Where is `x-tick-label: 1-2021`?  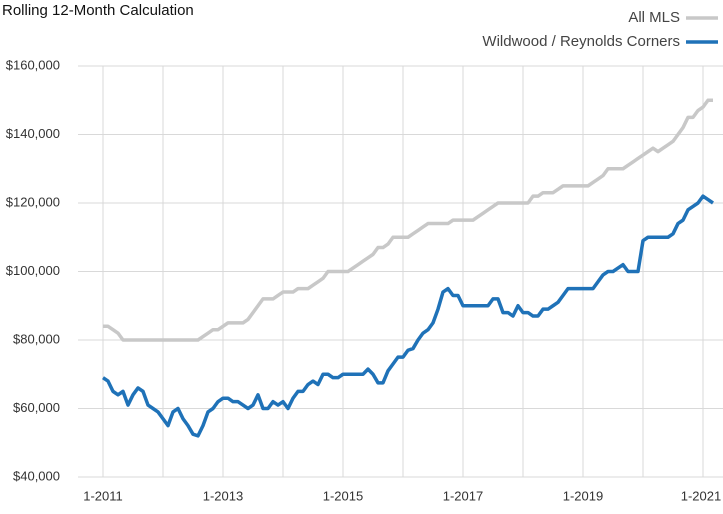 x-tick-label: 1-2021 is located at coordinates (701, 495).